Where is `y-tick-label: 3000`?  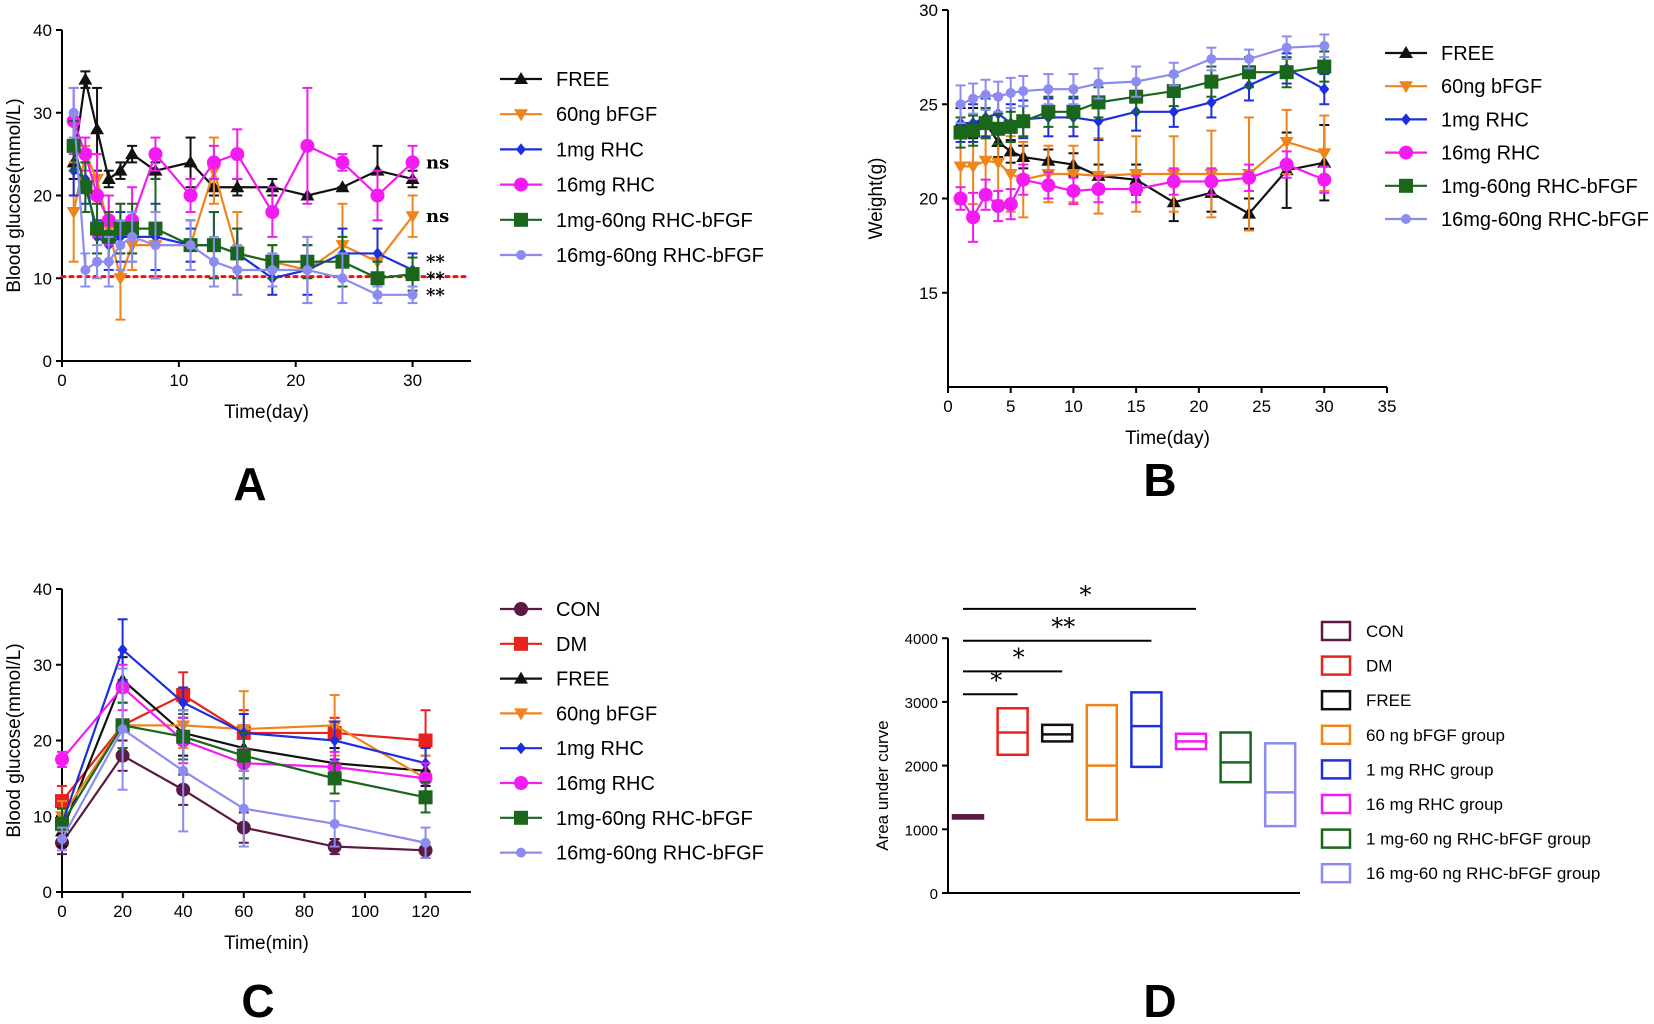
y-tick-label: 3000 is located at coordinates (921, 703).